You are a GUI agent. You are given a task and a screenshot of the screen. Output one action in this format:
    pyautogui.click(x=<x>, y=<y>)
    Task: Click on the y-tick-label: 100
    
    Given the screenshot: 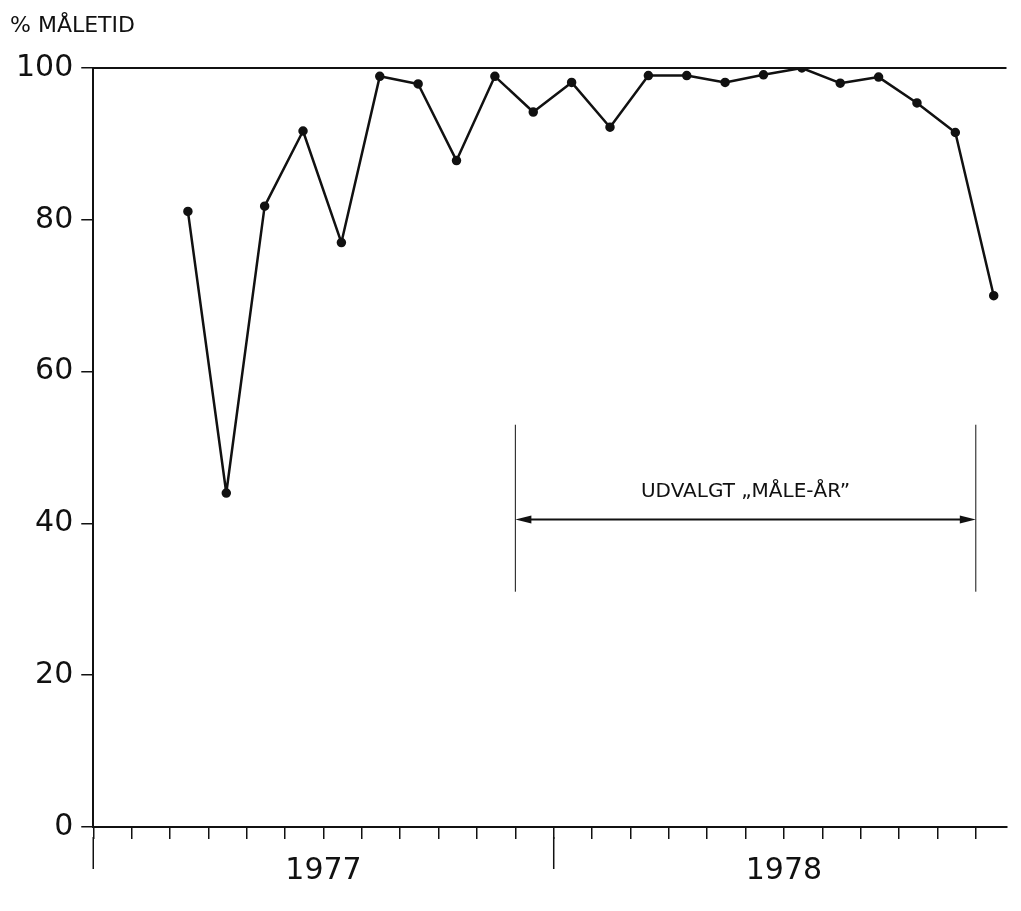 What is the action you would take?
    pyautogui.click(x=45, y=65)
    